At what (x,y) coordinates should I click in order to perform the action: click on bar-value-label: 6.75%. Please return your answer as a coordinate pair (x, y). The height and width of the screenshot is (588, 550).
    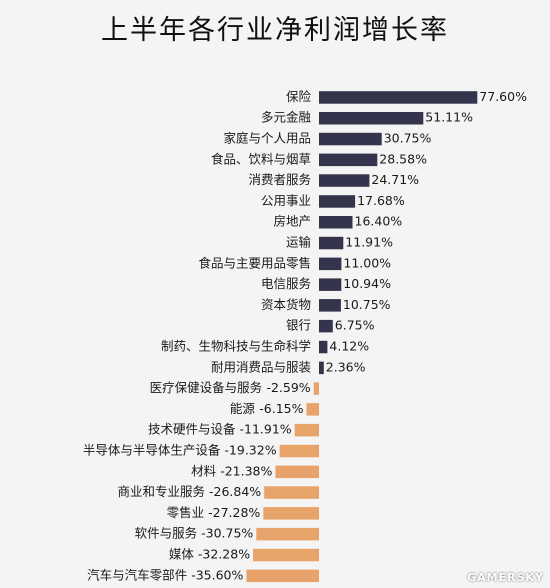
    Looking at the image, I should click on (355, 325).